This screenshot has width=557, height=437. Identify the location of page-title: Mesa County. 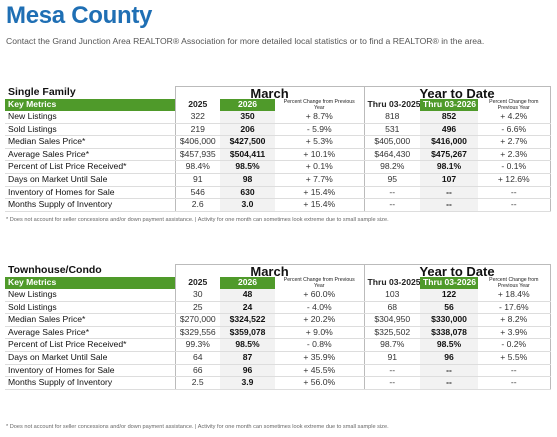
(79, 15).